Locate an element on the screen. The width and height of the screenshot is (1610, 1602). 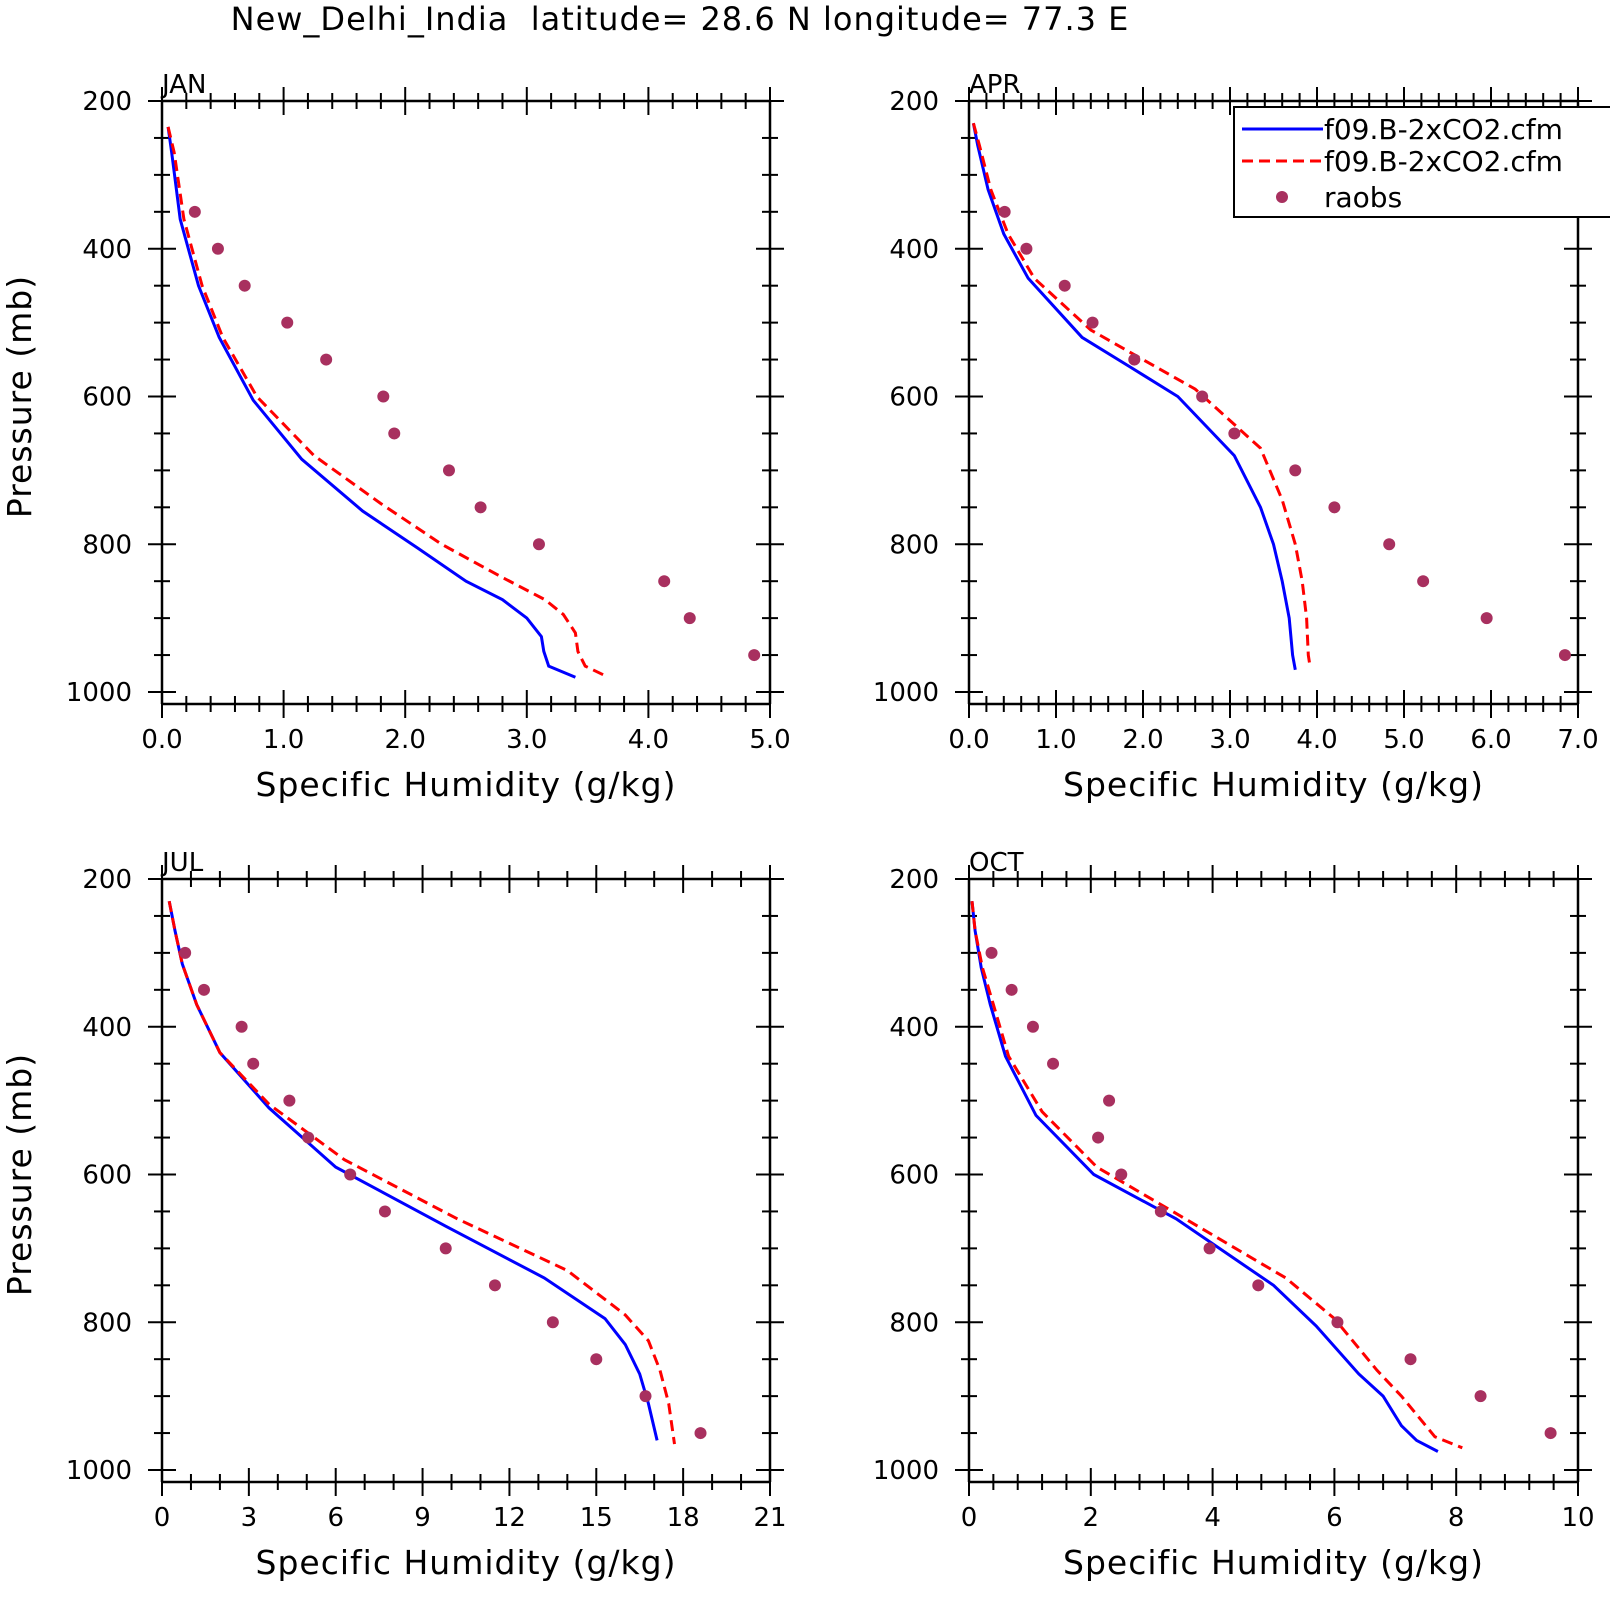
panel-label: APR is located at coordinates (995, 85).